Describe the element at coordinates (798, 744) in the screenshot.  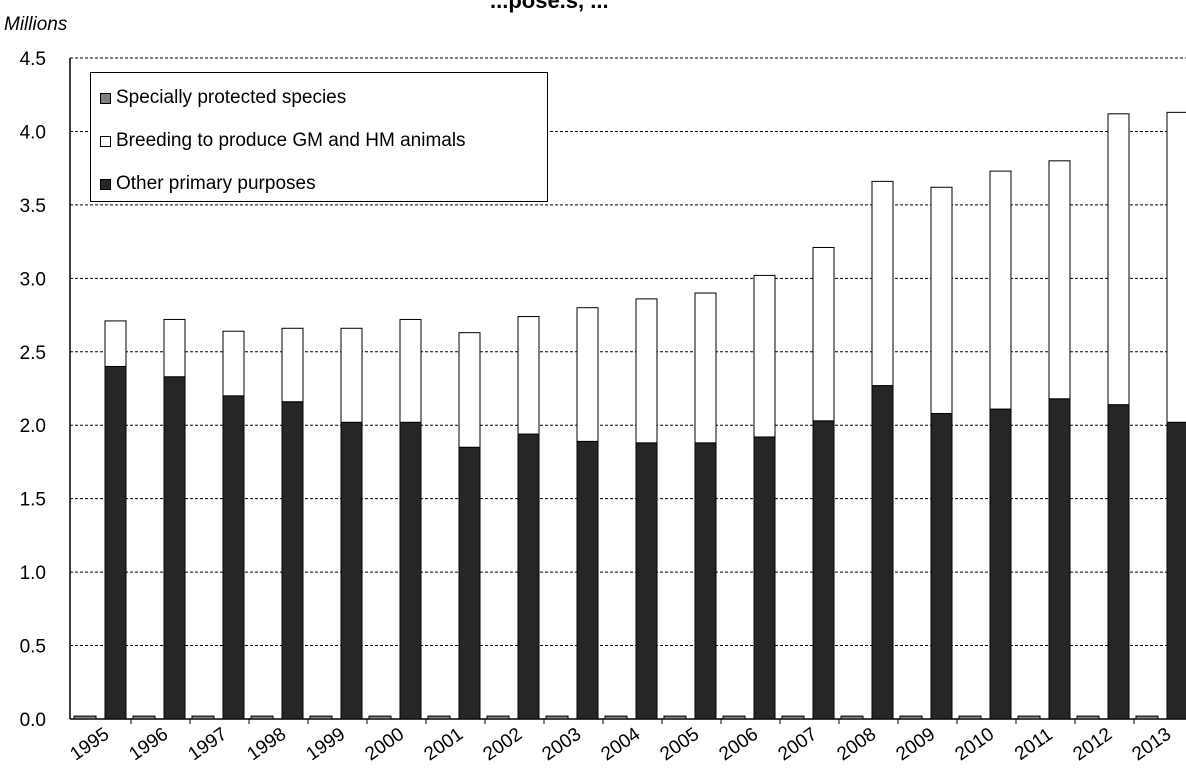
I see `x-tick-label: 2007` at that location.